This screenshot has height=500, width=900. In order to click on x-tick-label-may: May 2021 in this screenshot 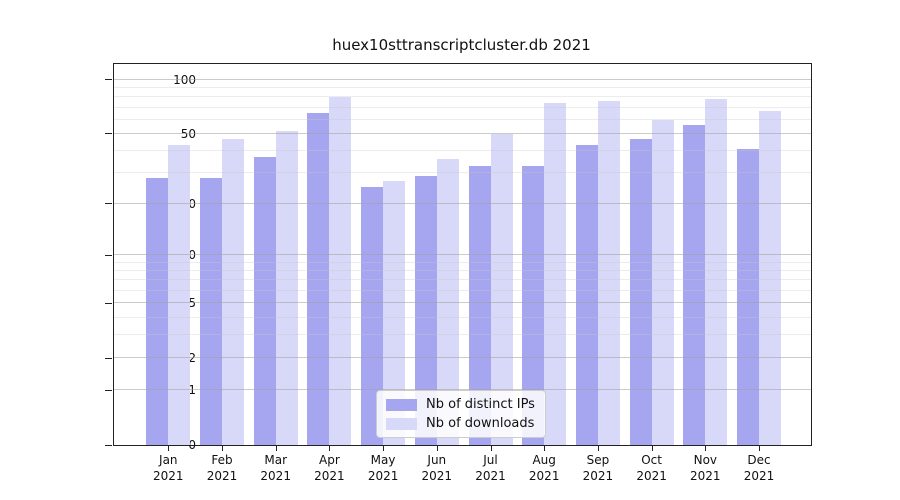, I will do `click(383, 468)`.